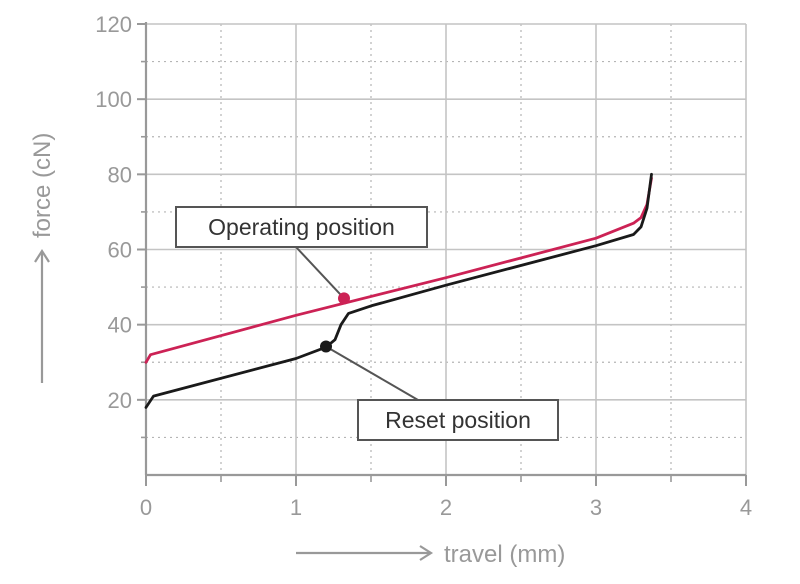 Image resolution: width=800 pixels, height=584 pixels. What do you see at coordinates (426, 553) in the screenshot?
I see `x-axis-arrowhead` at bounding box center [426, 553].